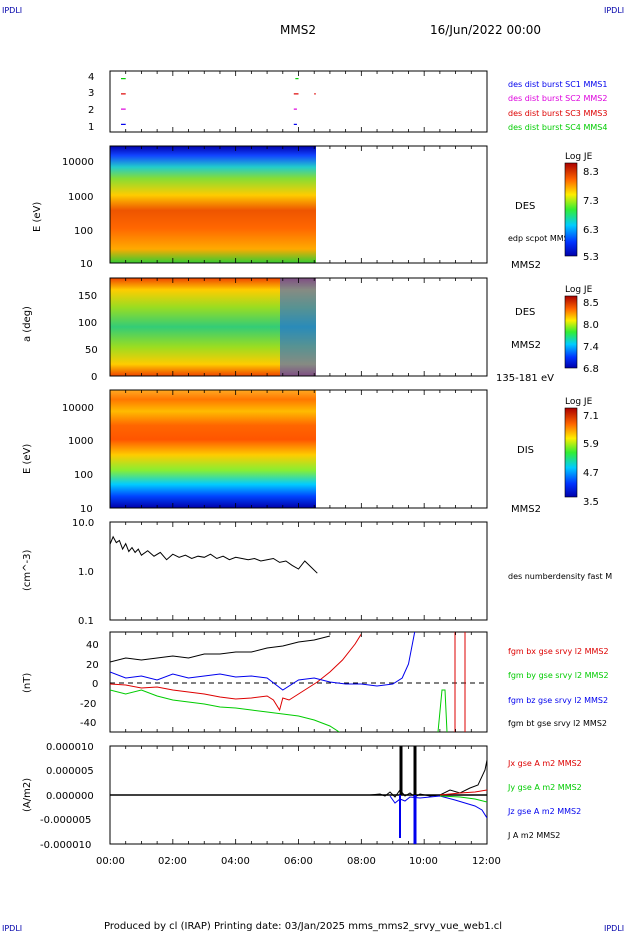  I want to click on density-ylabel: (cm^-3), so click(27, 570).